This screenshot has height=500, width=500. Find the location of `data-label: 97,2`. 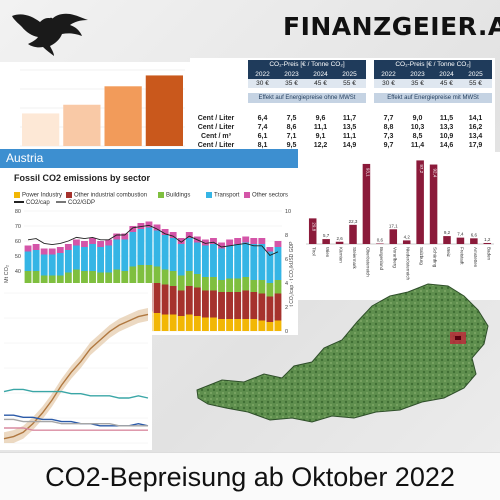

data-label: 97,2 is located at coordinates (421, 168).